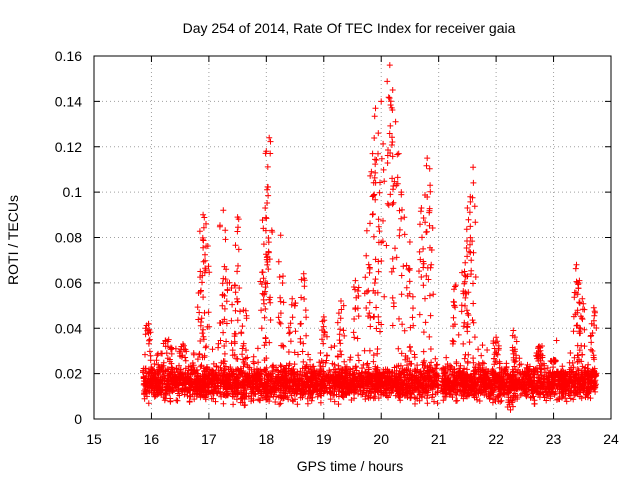 This screenshot has height=480, width=640. I want to click on y-tick-label: 0.14, so click(68, 101).